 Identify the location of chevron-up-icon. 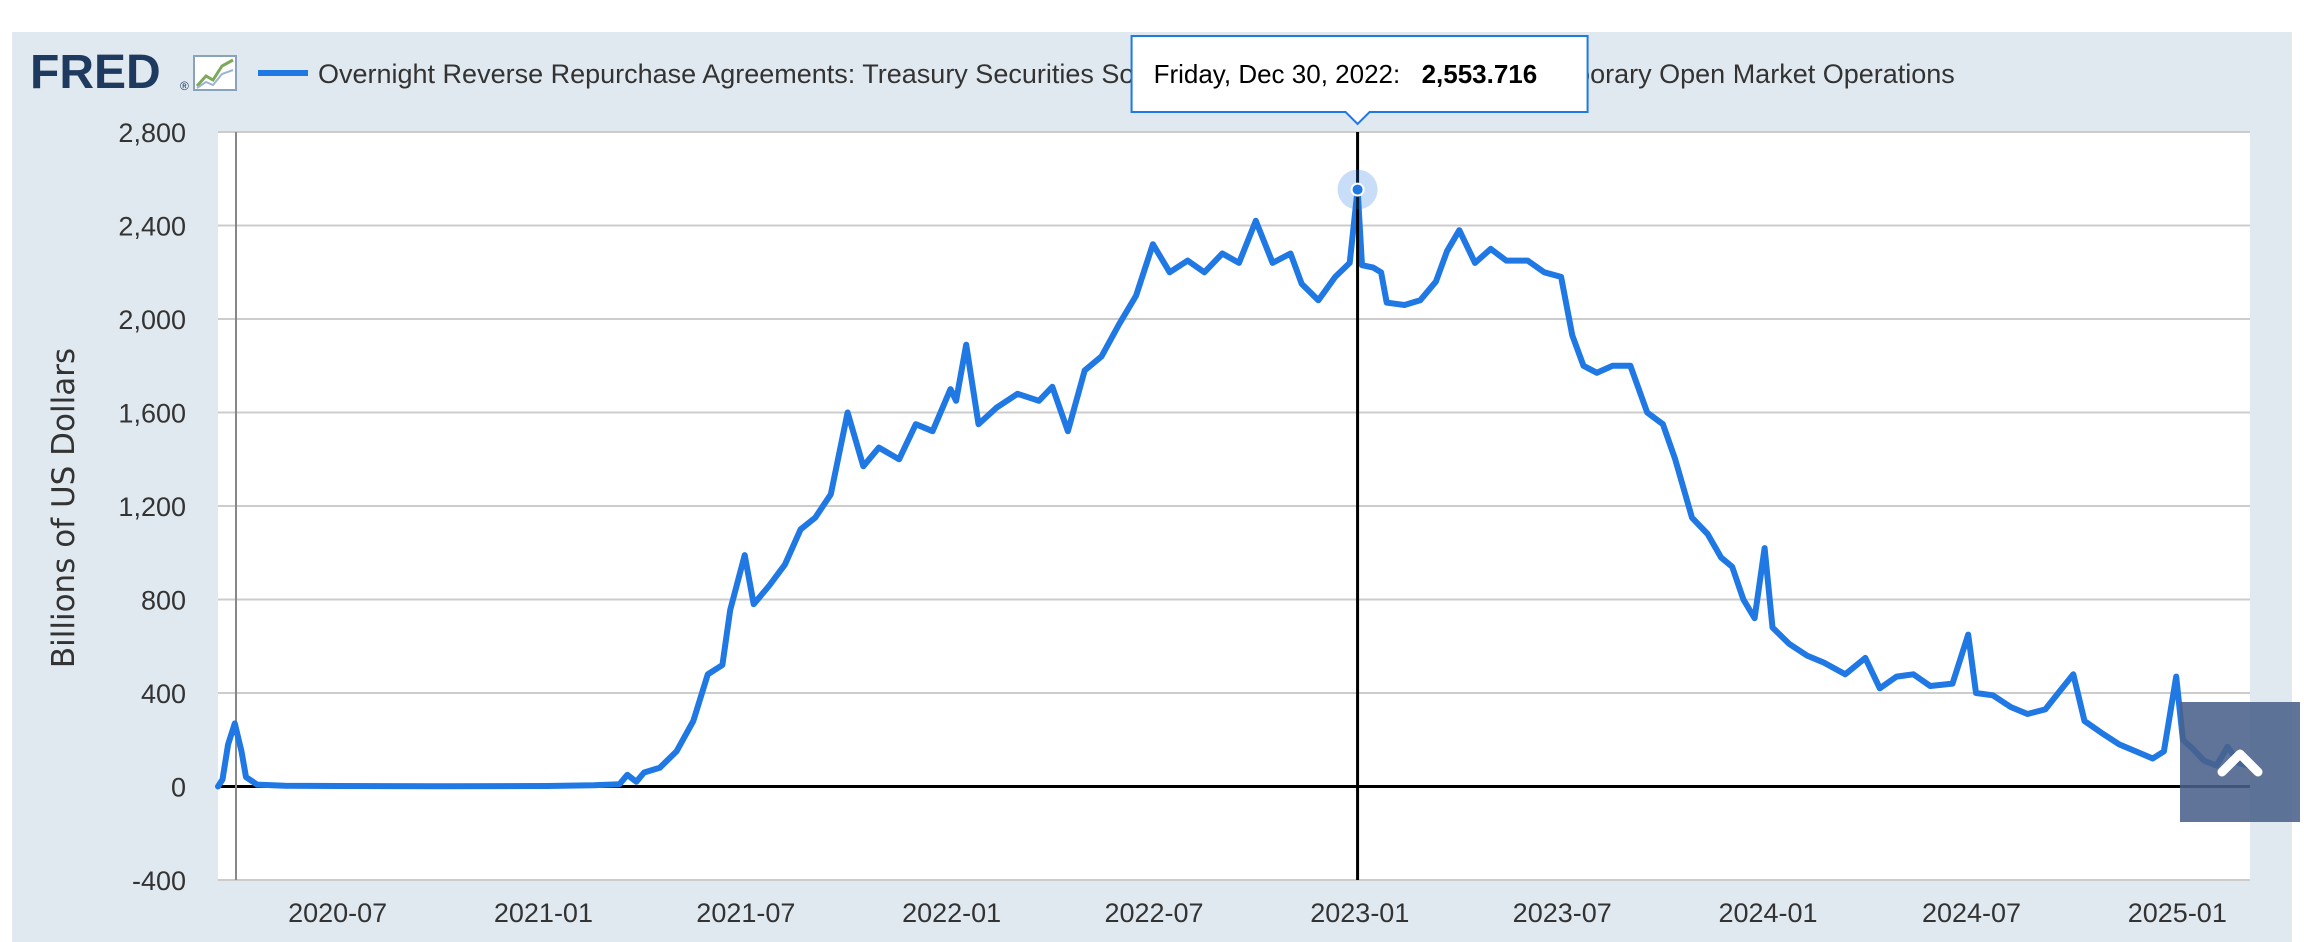
(2240, 763).